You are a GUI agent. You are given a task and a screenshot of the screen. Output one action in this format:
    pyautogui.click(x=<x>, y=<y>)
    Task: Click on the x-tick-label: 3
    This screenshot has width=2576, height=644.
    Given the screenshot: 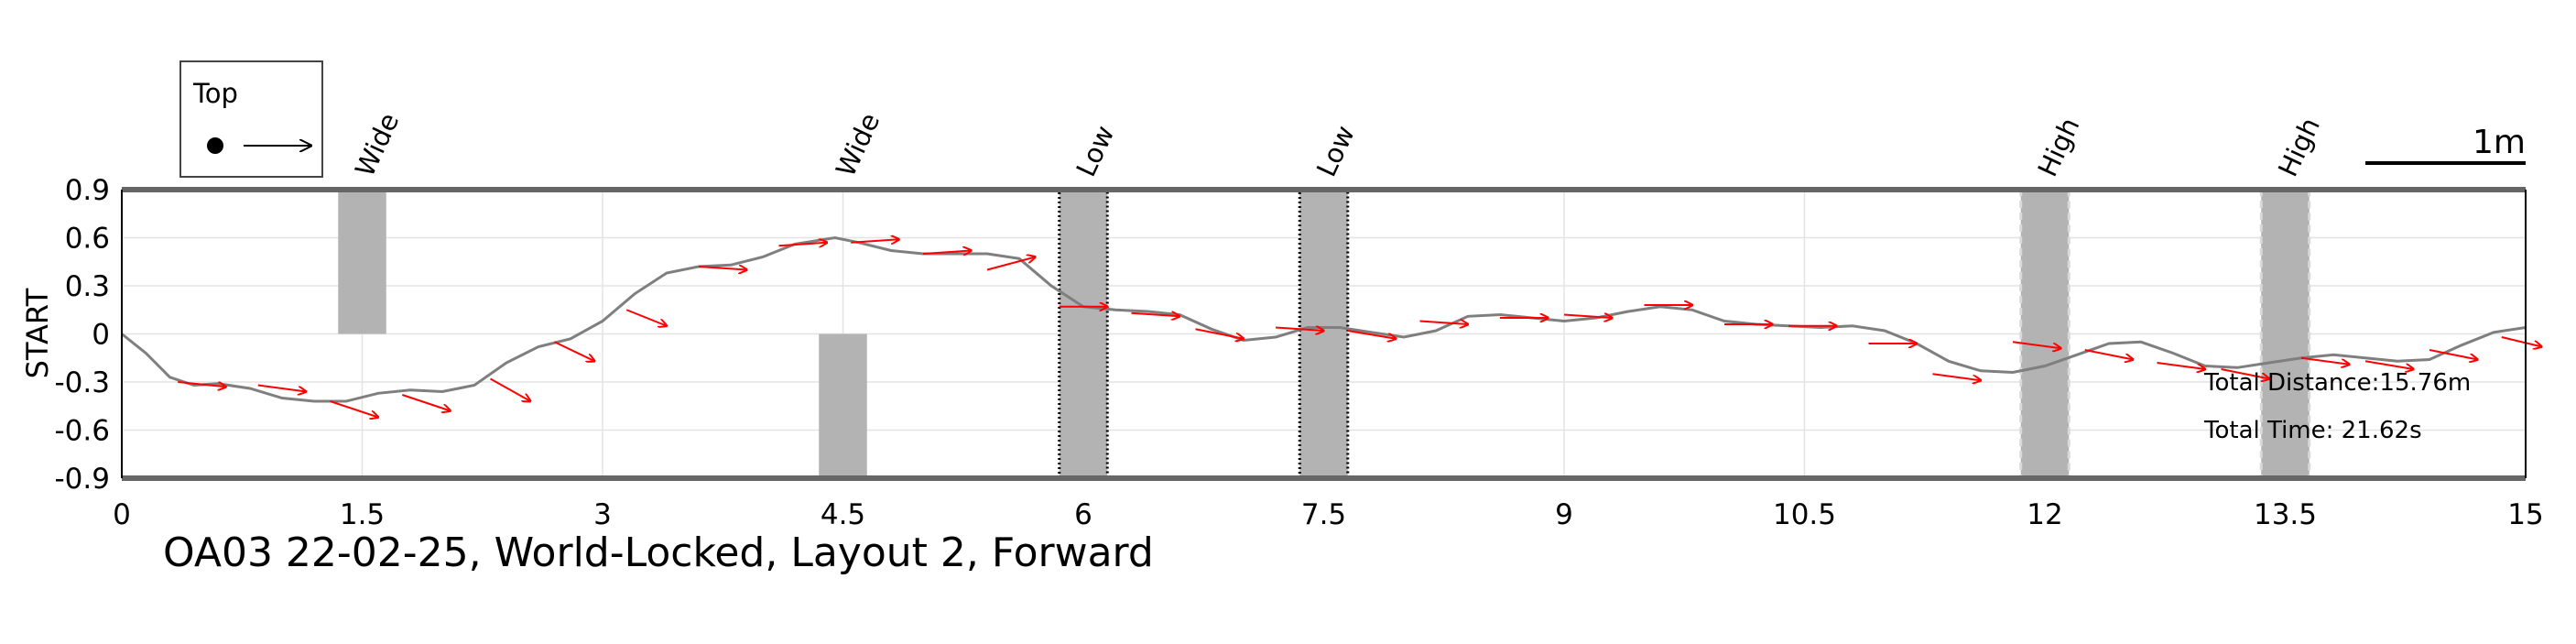 What is the action you would take?
    pyautogui.click(x=602, y=515)
    